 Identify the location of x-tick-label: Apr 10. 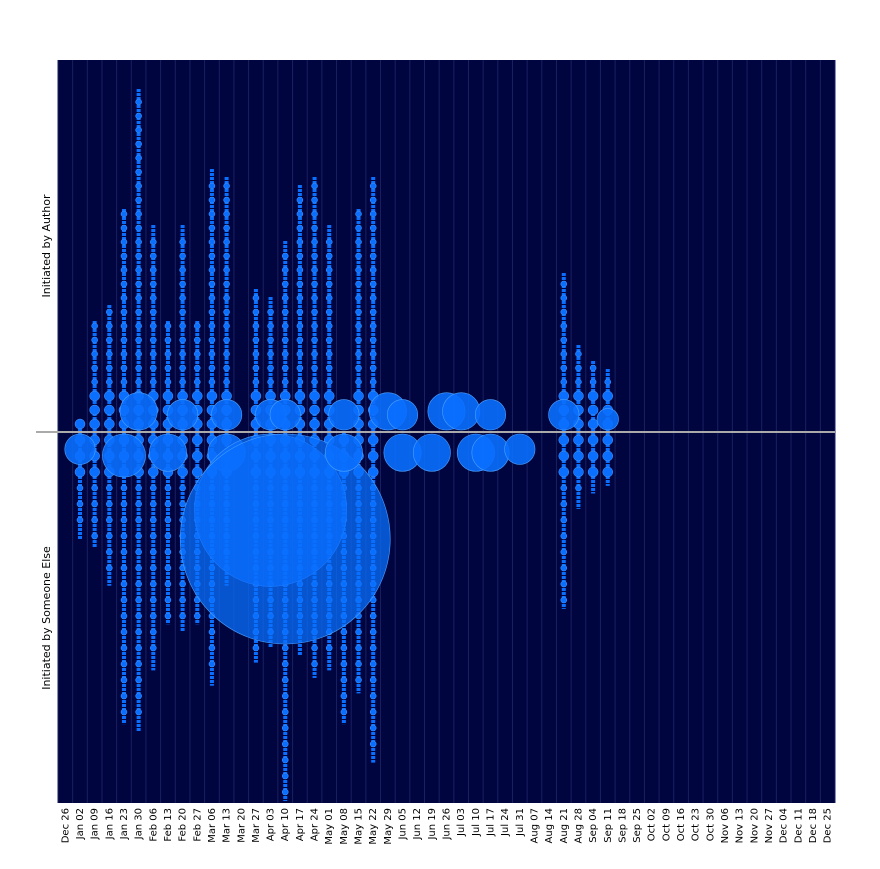
(285, 824).